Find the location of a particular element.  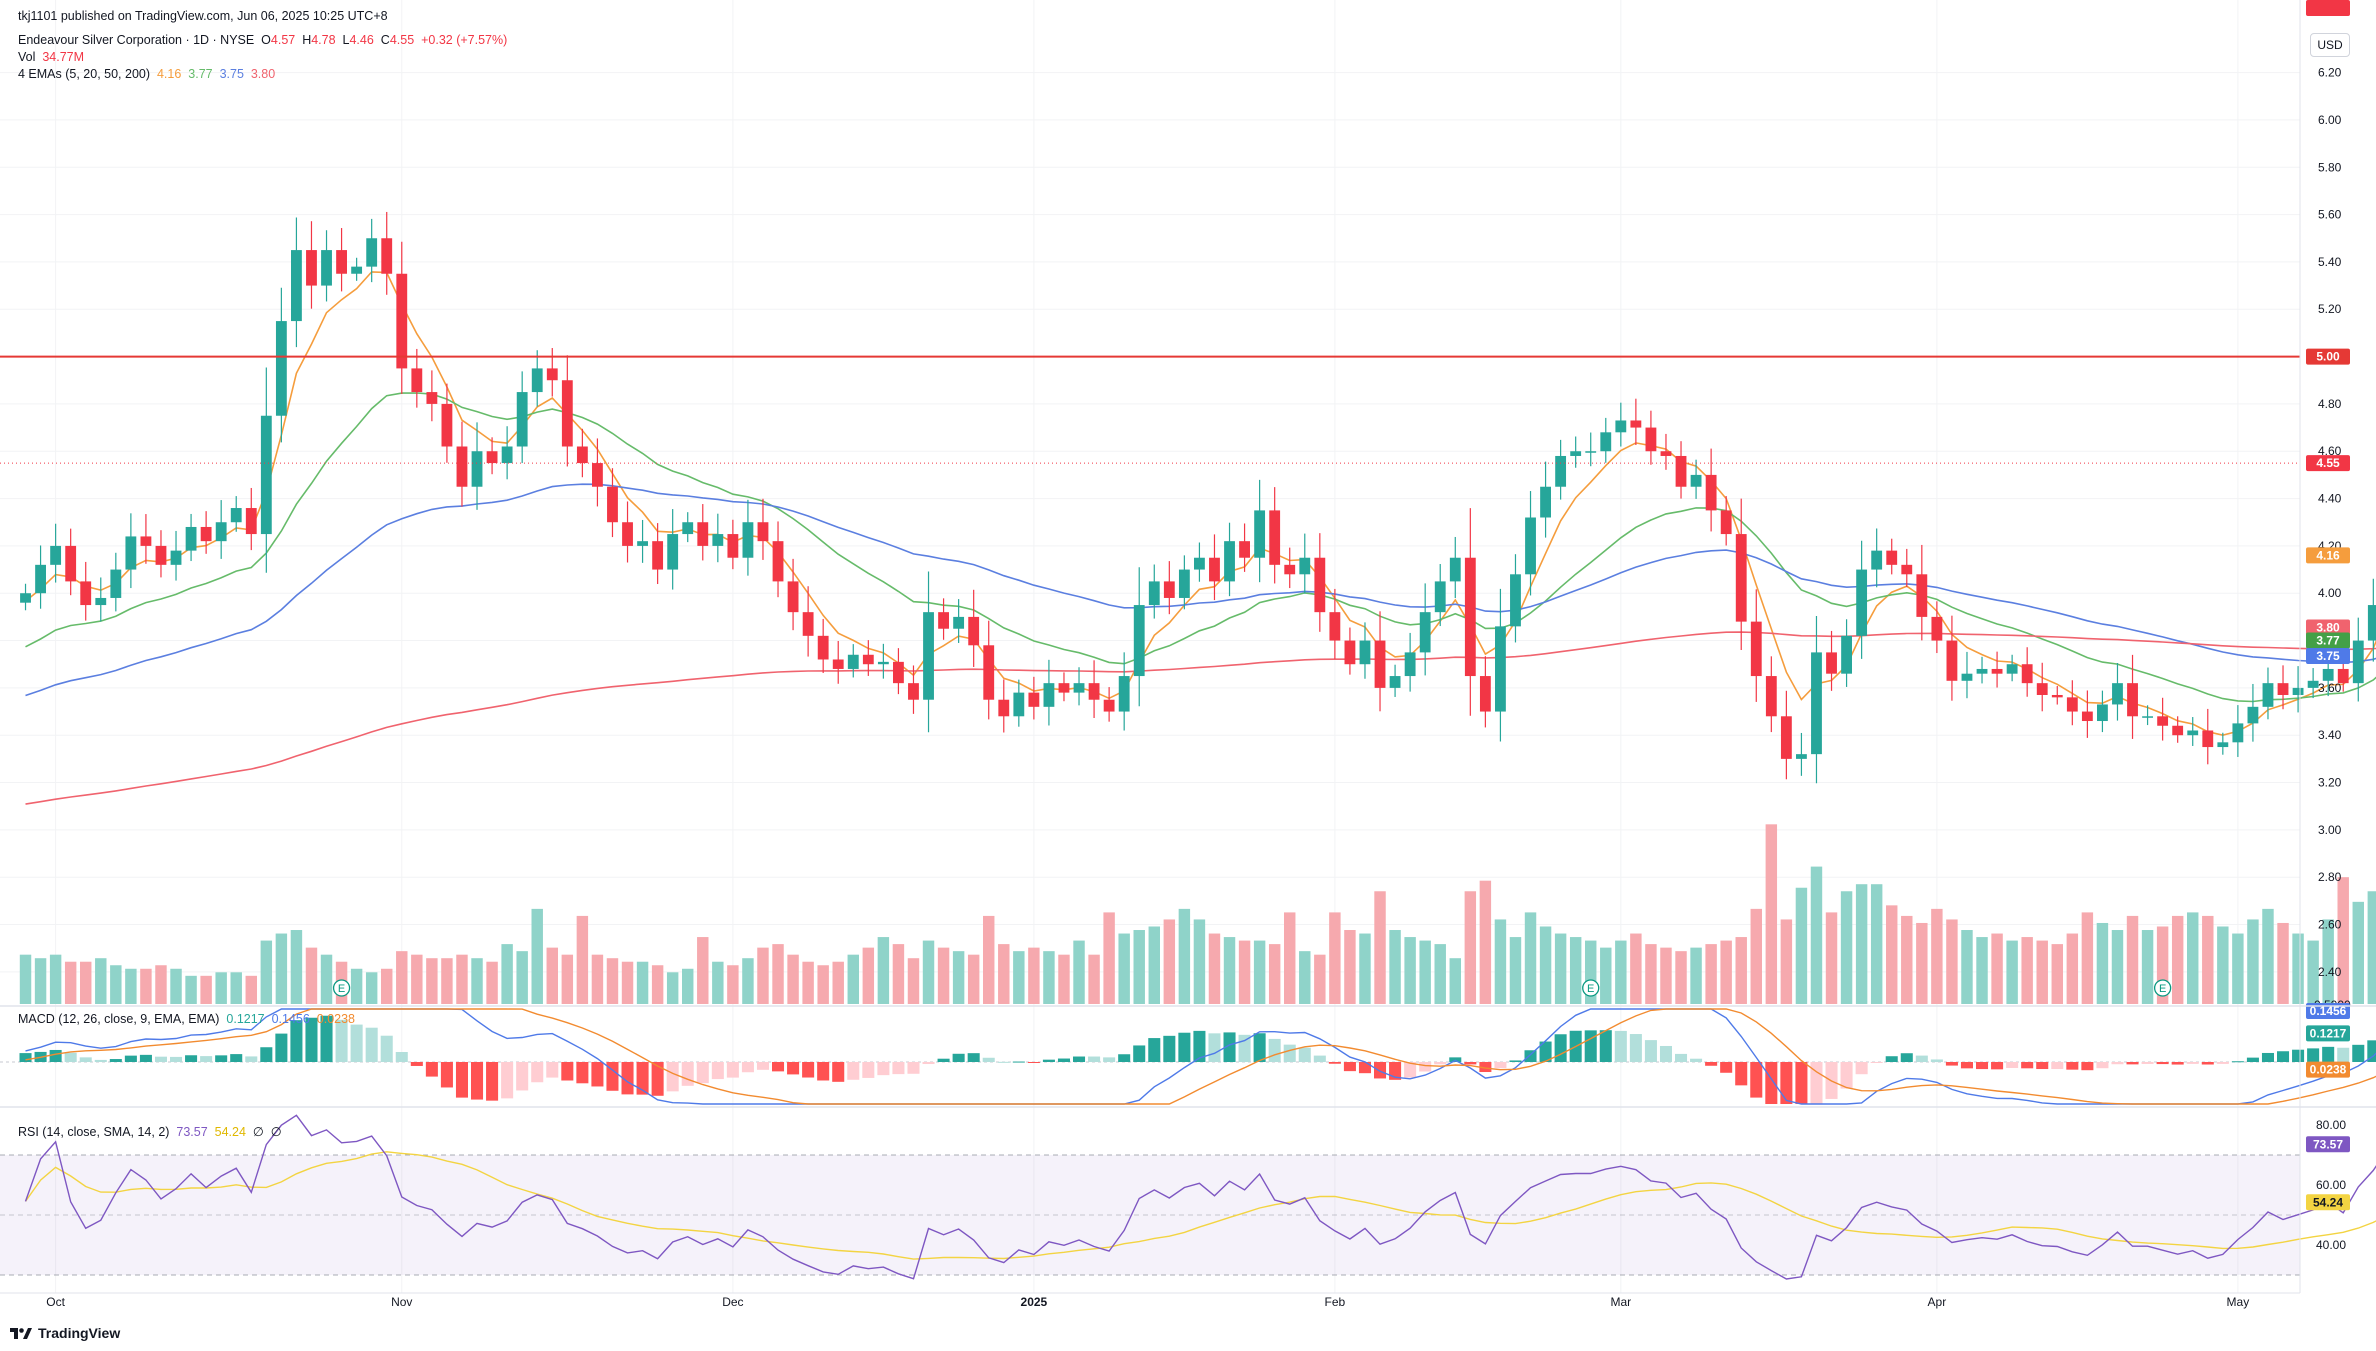

macd-signal-tag: 0.1217 is located at coordinates (2328, 1033).